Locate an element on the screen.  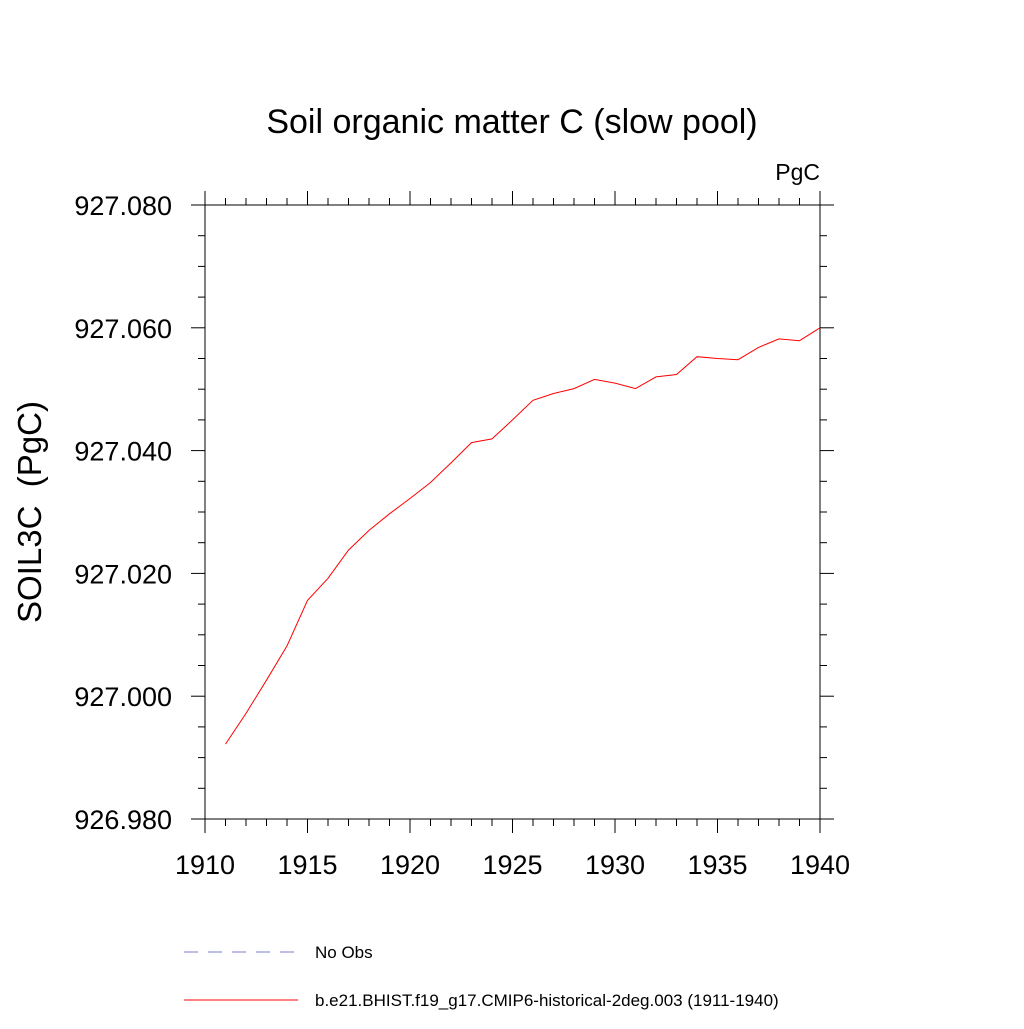
x-tick-label: 1915 is located at coordinates (307, 865).